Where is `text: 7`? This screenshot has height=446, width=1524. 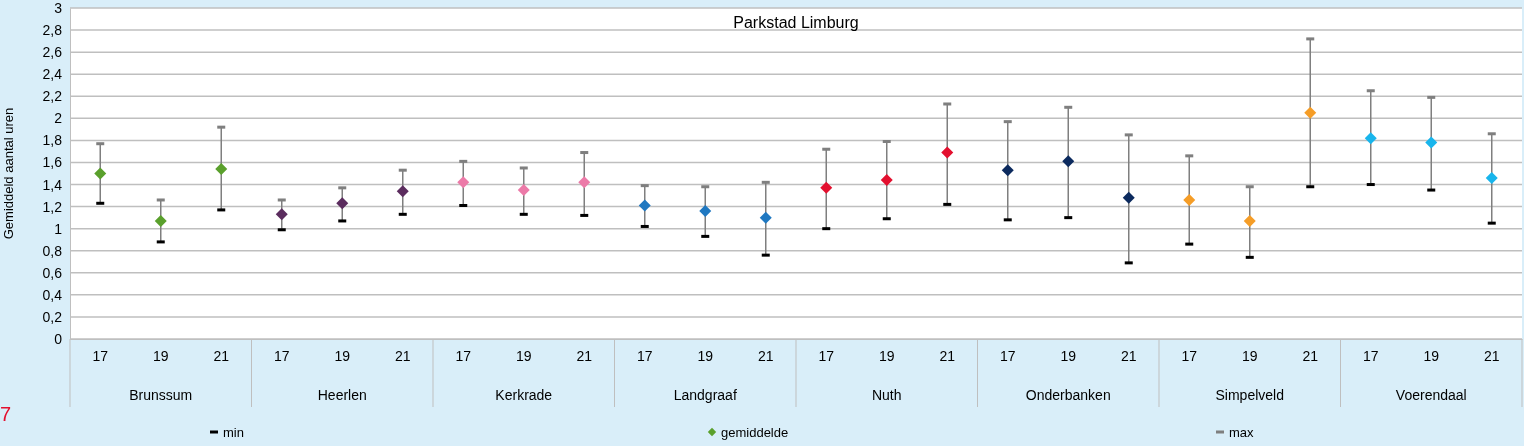 text: 7 is located at coordinates (6, 414).